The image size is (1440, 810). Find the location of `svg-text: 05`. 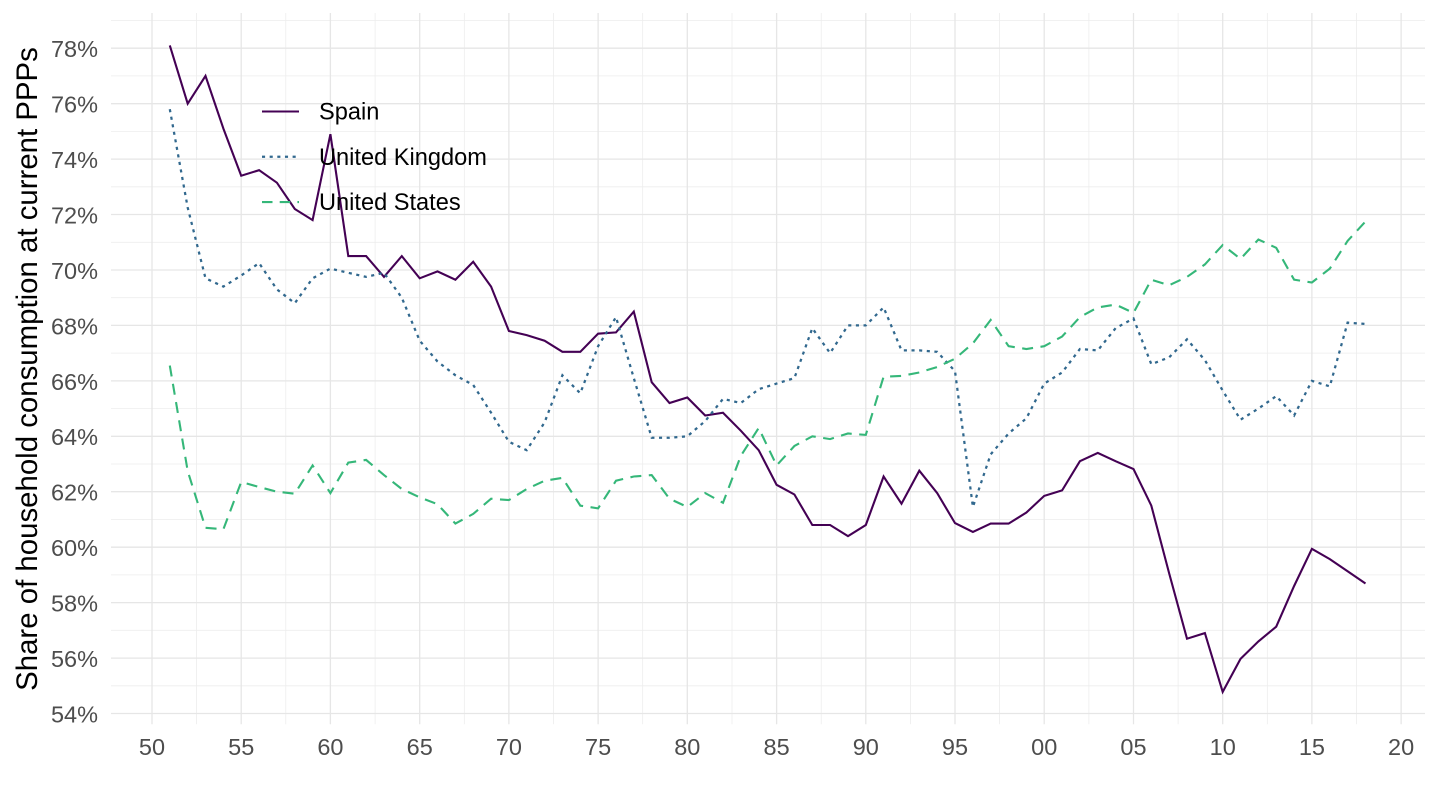

svg-text: 05 is located at coordinates (1133, 747).